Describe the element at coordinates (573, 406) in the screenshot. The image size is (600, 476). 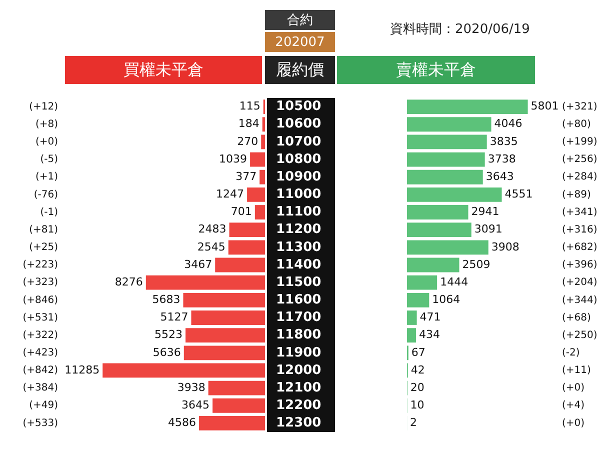
I see `text: (+4)` at that location.